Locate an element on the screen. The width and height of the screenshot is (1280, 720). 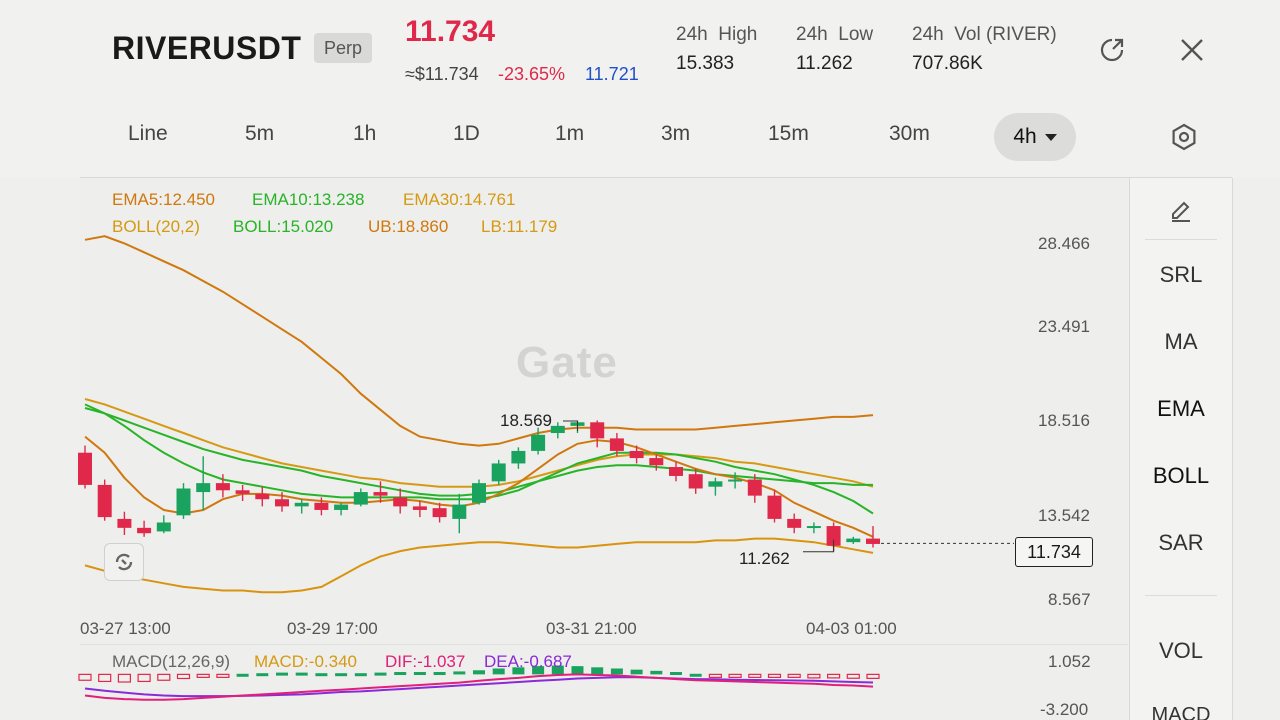
tab-15m: 15m is located at coordinates (788, 133).